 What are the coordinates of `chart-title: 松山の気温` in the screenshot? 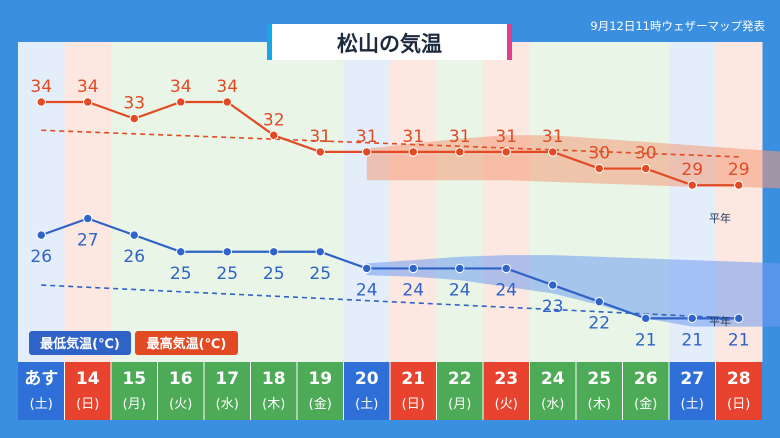 It's located at (389, 44).